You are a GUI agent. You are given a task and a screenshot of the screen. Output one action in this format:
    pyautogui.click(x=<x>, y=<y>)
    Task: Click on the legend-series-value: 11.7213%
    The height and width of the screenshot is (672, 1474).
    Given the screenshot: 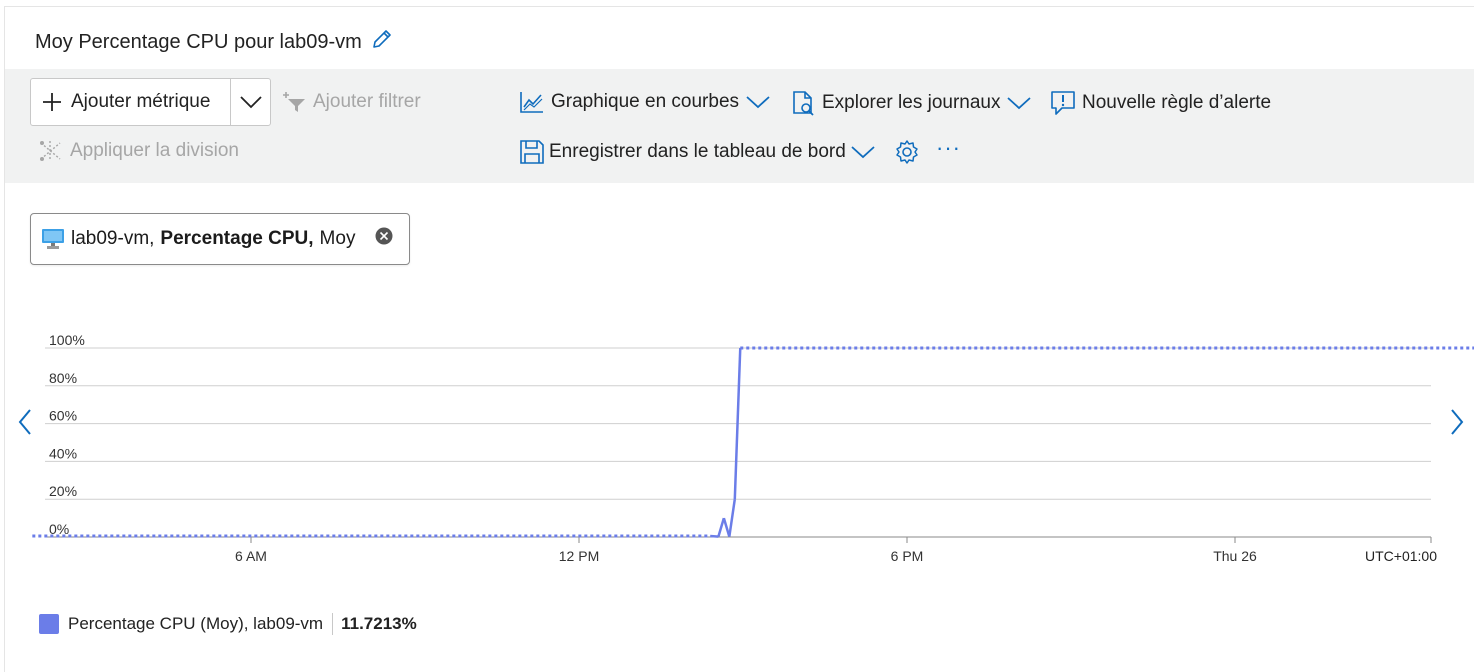 What is the action you would take?
    pyautogui.click(x=379, y=623)
    